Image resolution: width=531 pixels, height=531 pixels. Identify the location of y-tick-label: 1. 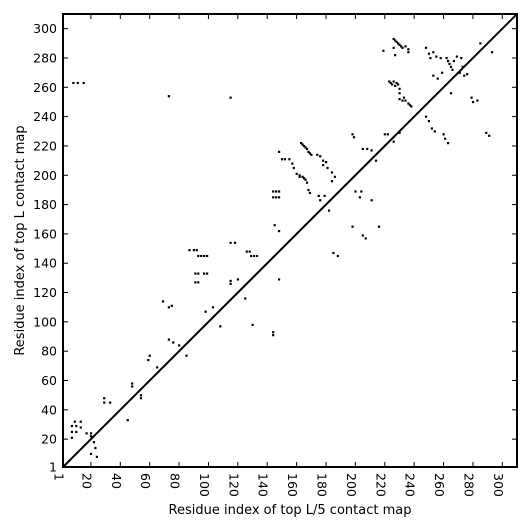
(53, 467).